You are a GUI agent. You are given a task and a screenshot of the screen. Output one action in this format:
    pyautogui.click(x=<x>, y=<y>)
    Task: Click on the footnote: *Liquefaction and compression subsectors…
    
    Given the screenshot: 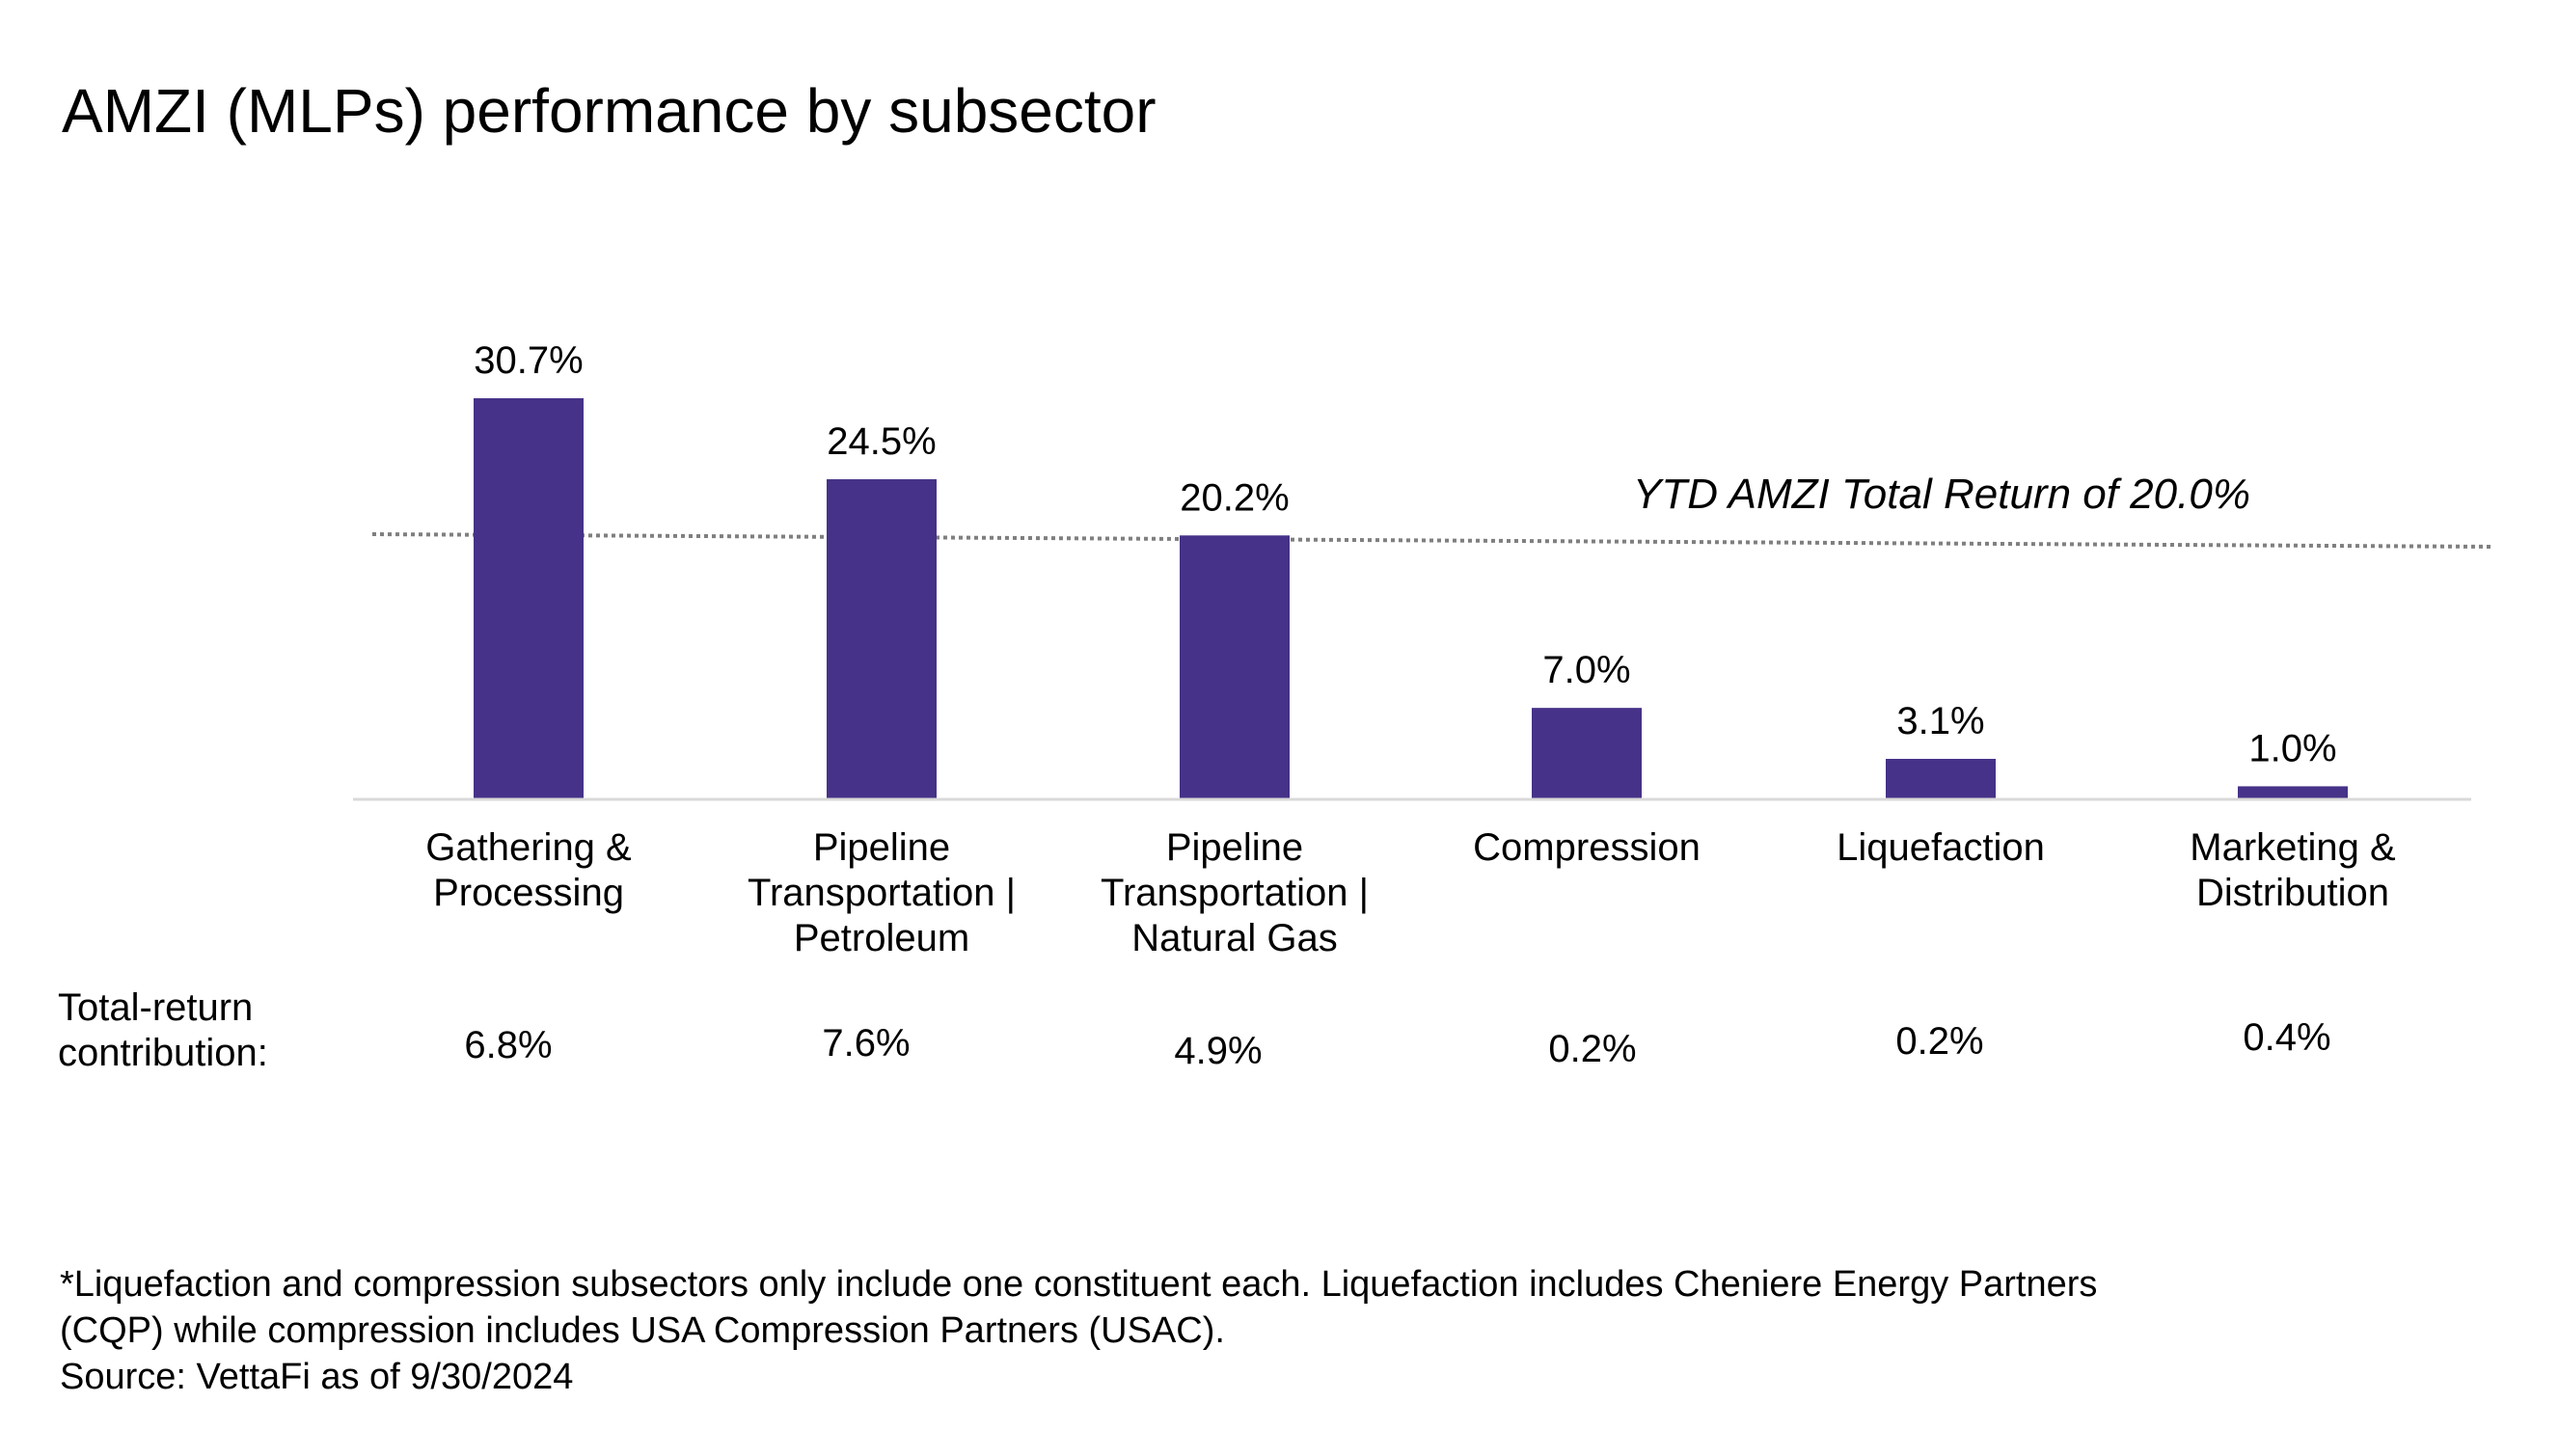 What is the action you would take?
    pyautogui.click(x=1256, y=1331)
    